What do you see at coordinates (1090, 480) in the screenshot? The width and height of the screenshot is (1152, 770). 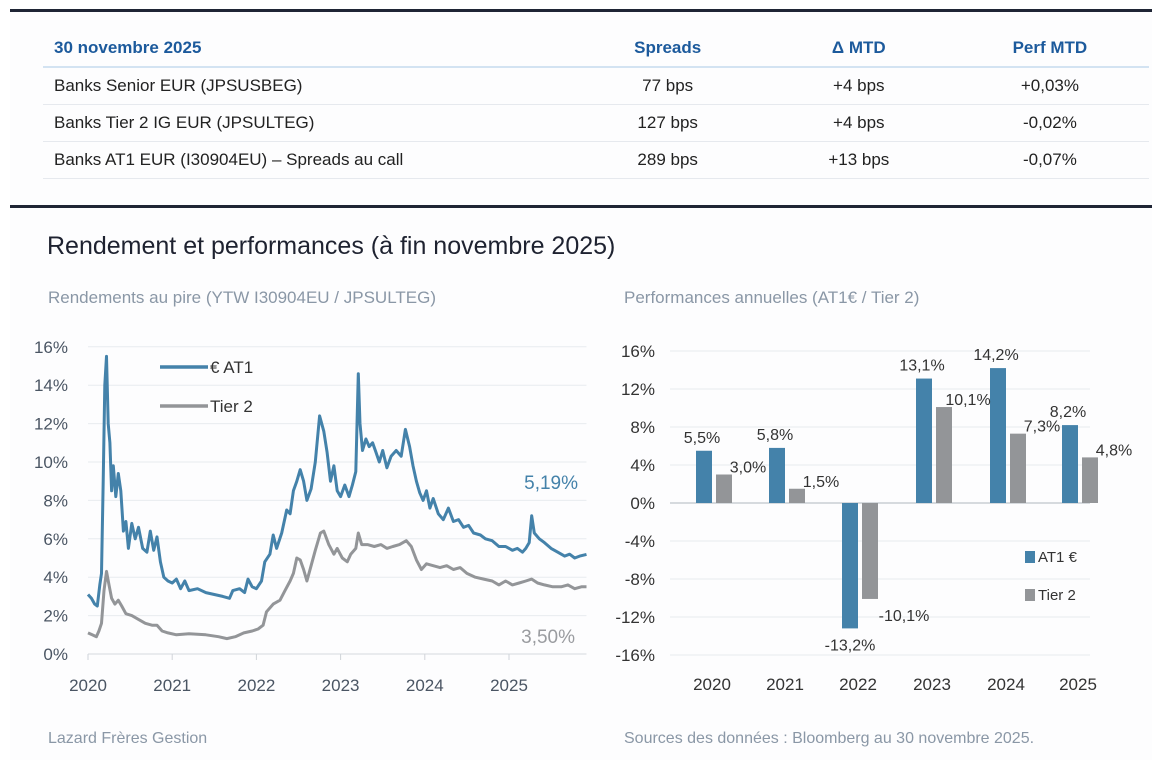 I see `bar-tier2-2025` at bounding box center [1090, 480].